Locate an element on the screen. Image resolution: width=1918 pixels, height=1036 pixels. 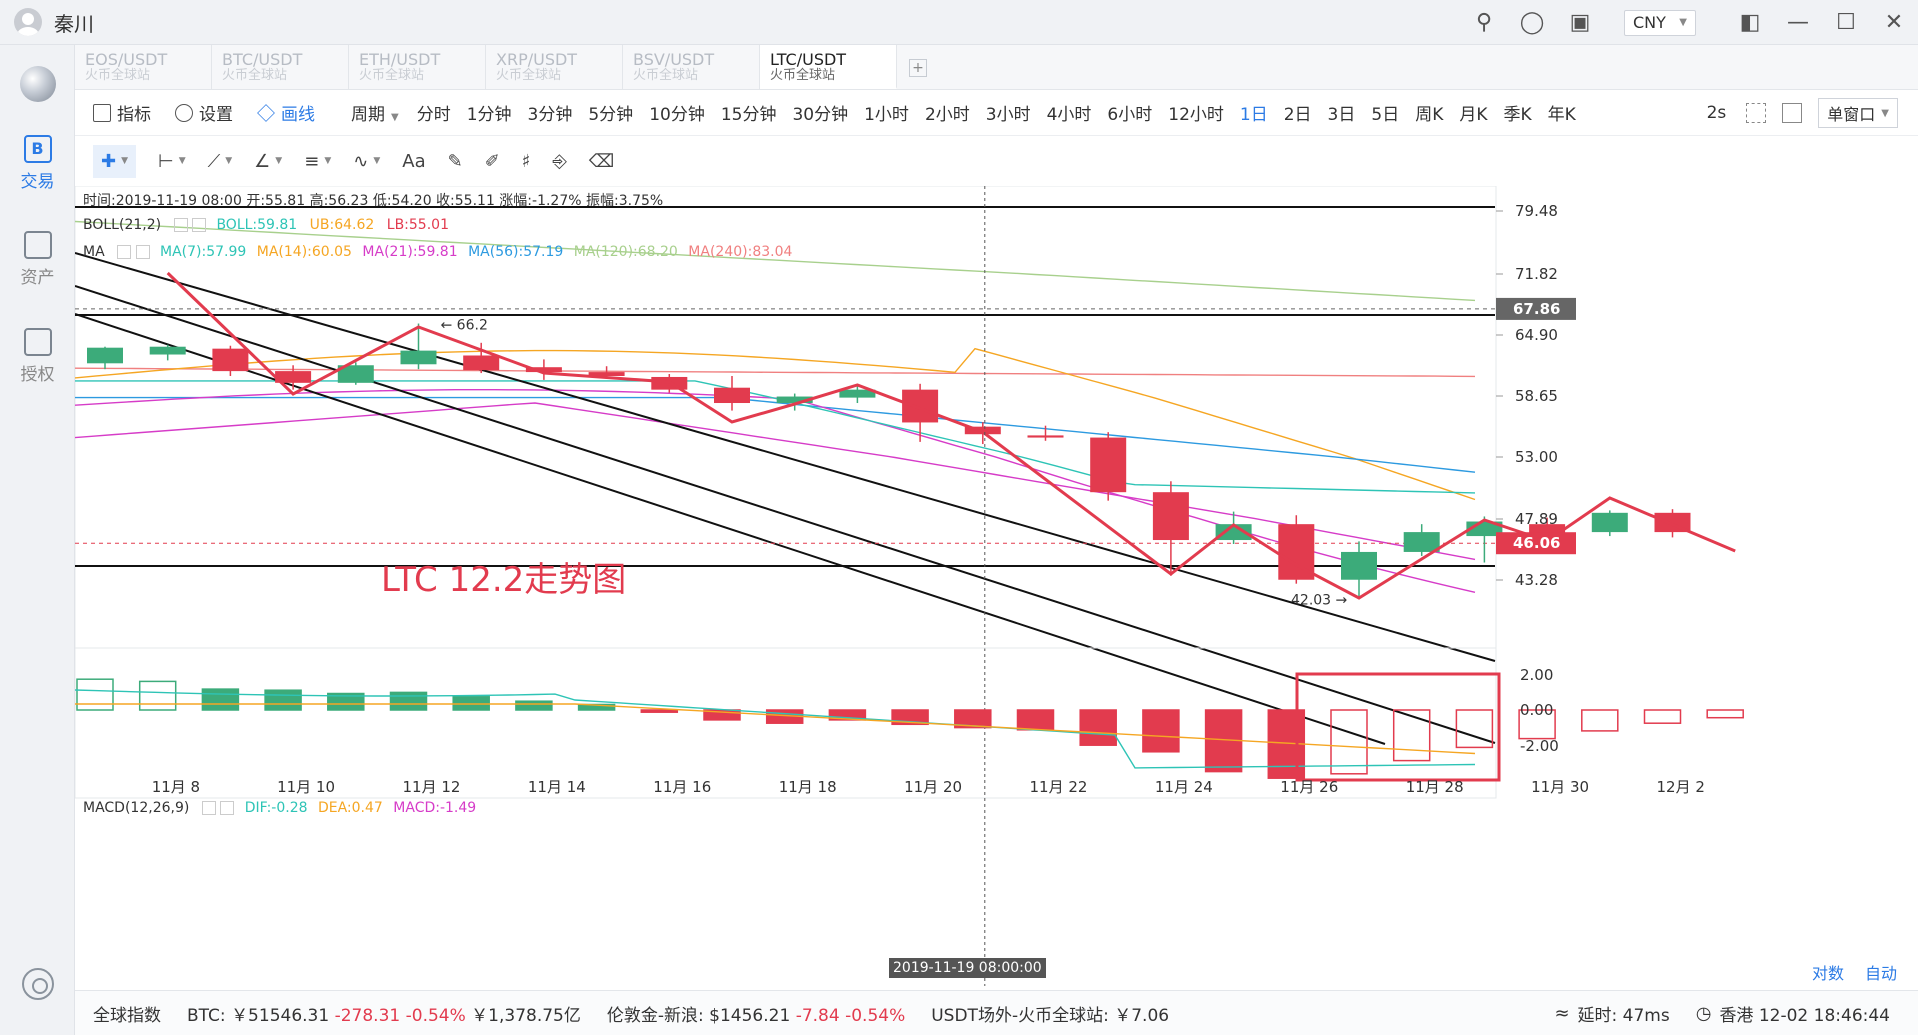
refresh-rate: 2s is located at coordinates (1716, 113).